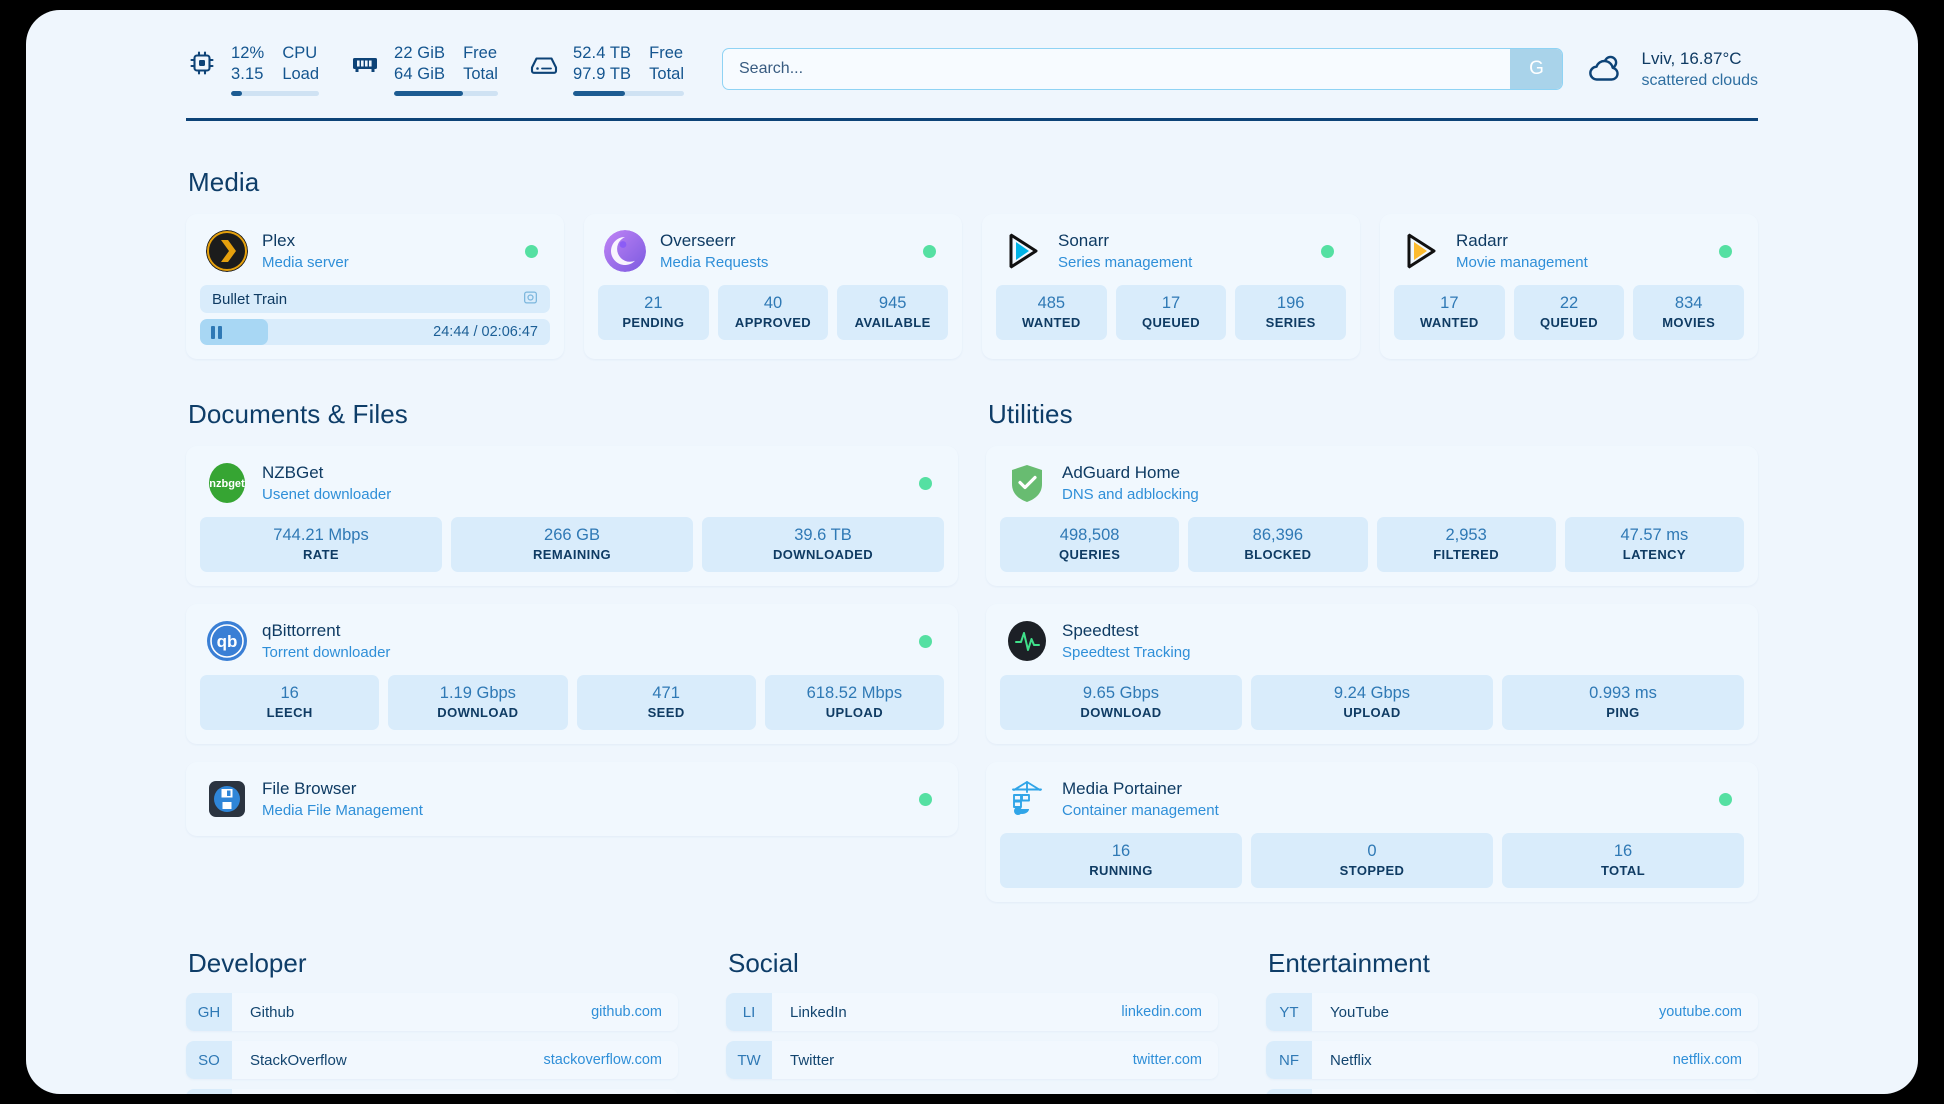 This screenshot has width=1944, height=1104. What do you see at coordinates (1121, 851) in the screenshot?
I see `stat-value: 16` at bounding box center [1121, 851].